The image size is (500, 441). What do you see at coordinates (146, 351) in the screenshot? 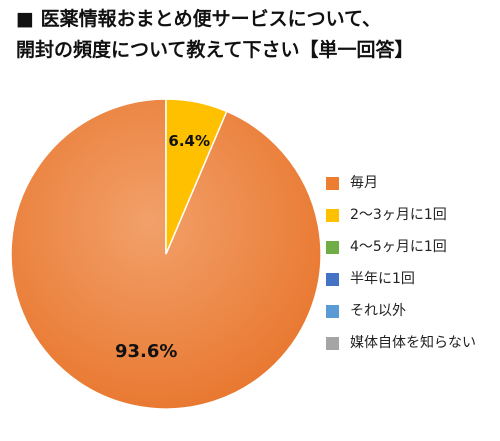
I see `slice-value-label-0: 93.6%` at bounding box center [146, 351].